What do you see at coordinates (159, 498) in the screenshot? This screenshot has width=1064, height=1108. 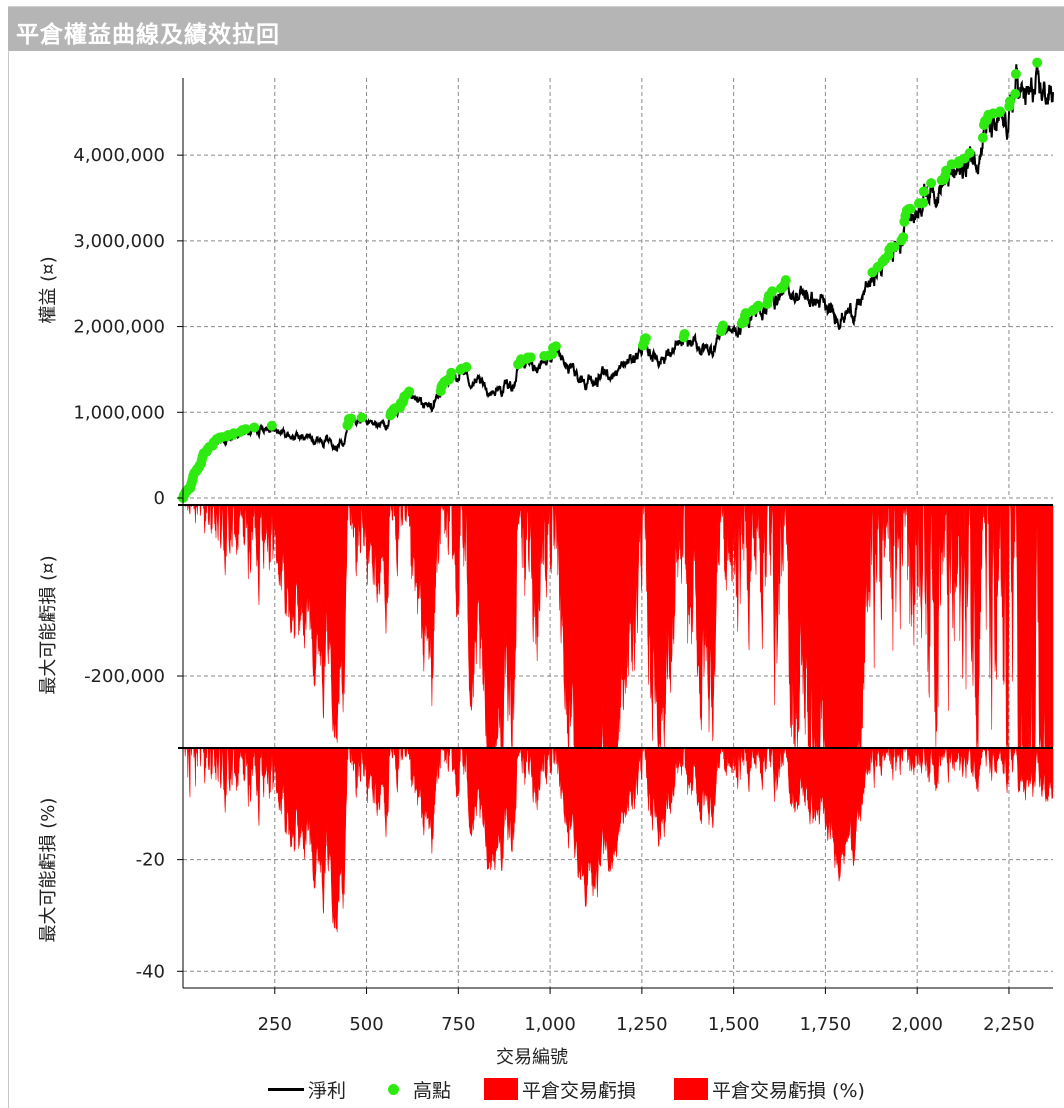 I see `y-tick-label: 0` at bounding box center [159, 498].